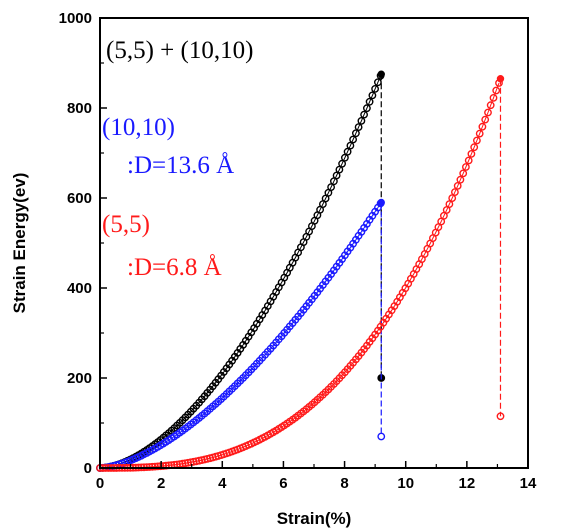  What do you see at coordinates (79, 108) in the screenshot?
I see `y-tick-label: 800` at bounding box center [79, 108].